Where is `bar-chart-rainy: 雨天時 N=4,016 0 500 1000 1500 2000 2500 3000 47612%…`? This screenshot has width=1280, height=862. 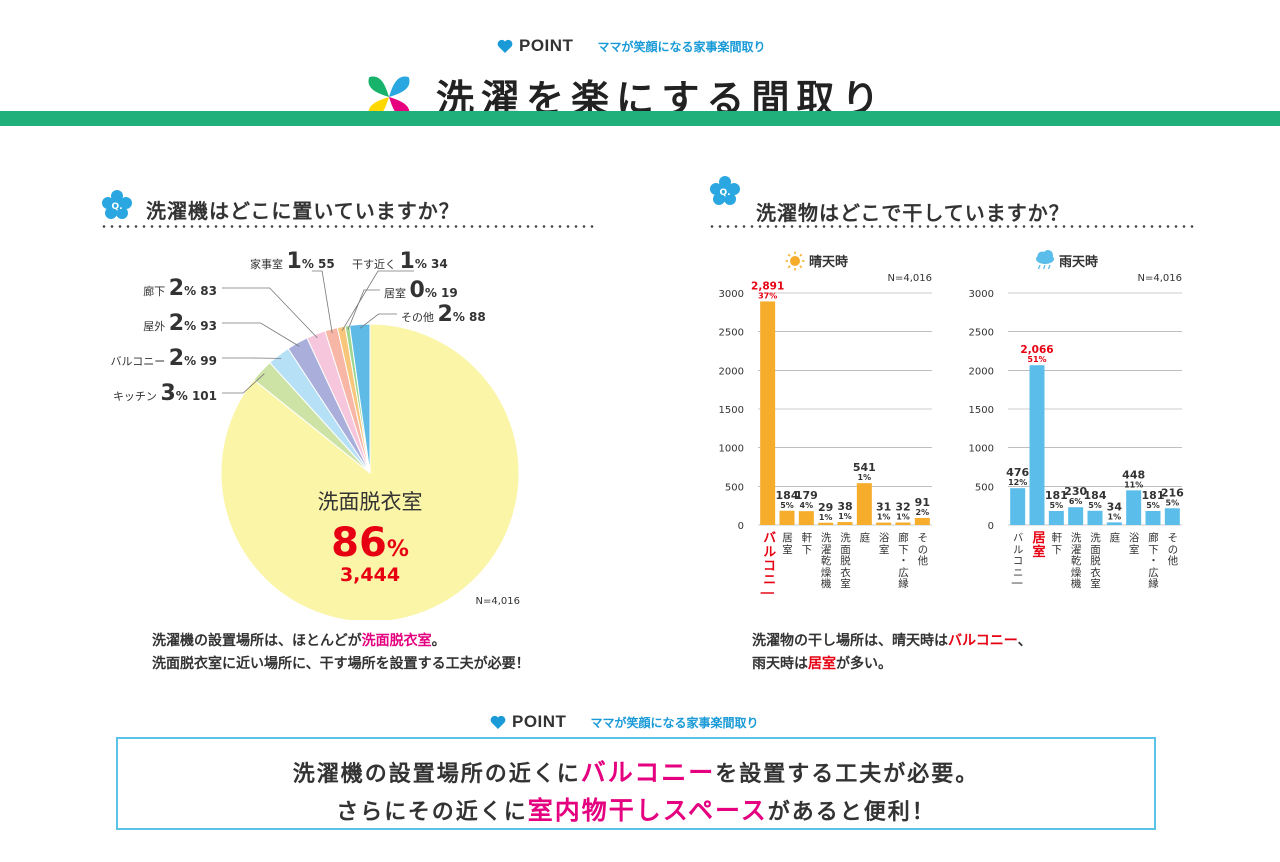 bar-chart-rainy: 雨天時 N=4,016 0 500 1000 1500 2000 2500 3000 47612%… is located at coordinates (1076, 419).